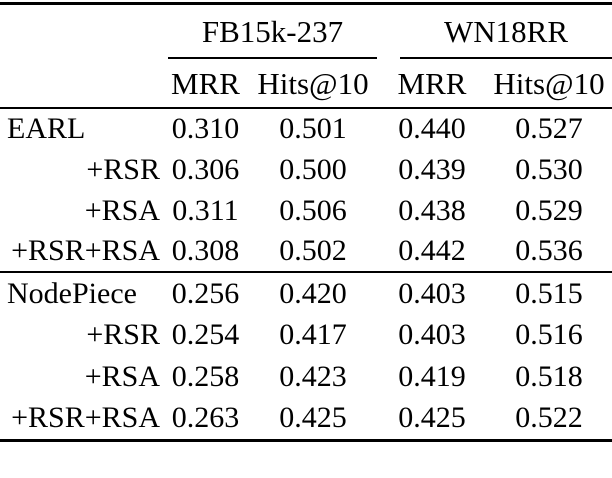 The height and width of the screenshot is (478, 612). I want to click on metric-value: 0.515, so click(549, 292).